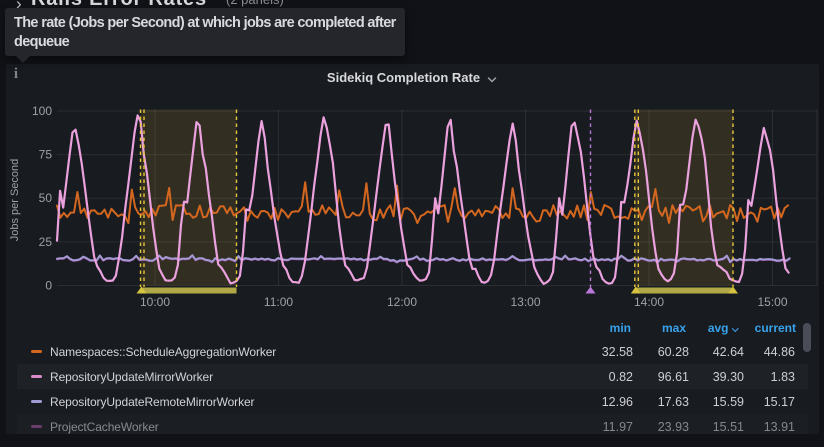  Describe the element at coordinates (15, 200) in the screenshot. I see `svg-text: Jobs per Second` at that location.